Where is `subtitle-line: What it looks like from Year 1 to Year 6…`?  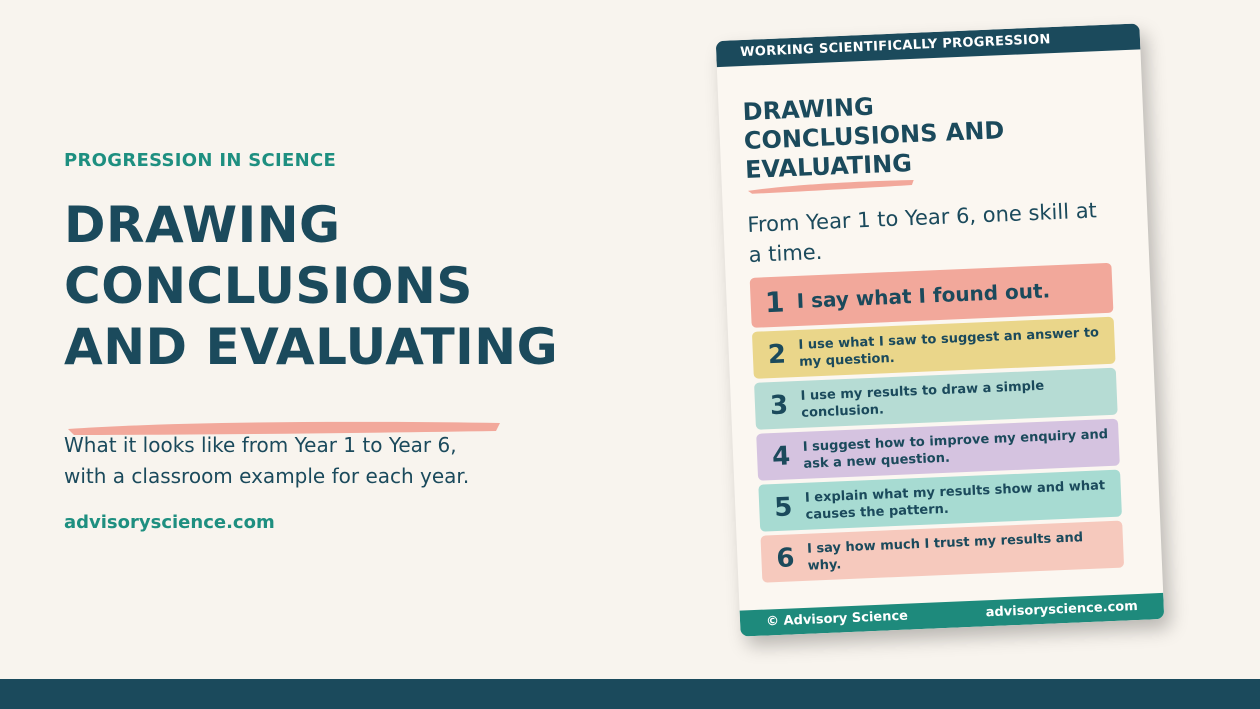 subtitle-line: What it looks like from Year 1 to Year 6… is located at coordinates (260, 445).